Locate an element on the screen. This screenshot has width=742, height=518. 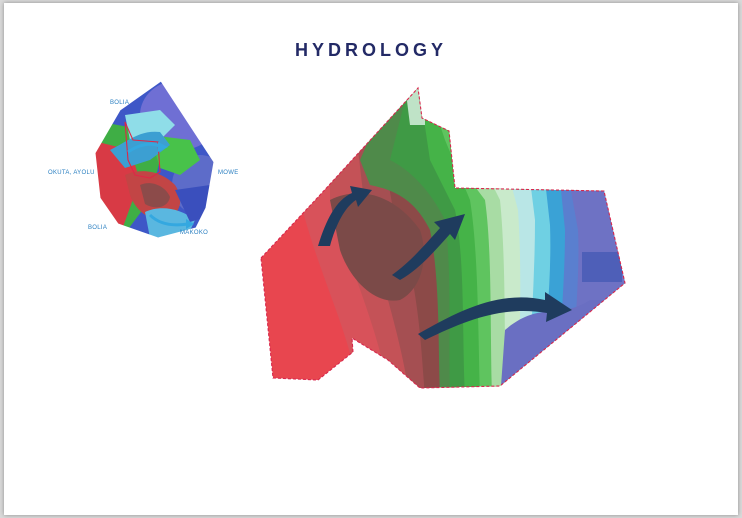
inset-site-outline is located at coordinates (142, 150).